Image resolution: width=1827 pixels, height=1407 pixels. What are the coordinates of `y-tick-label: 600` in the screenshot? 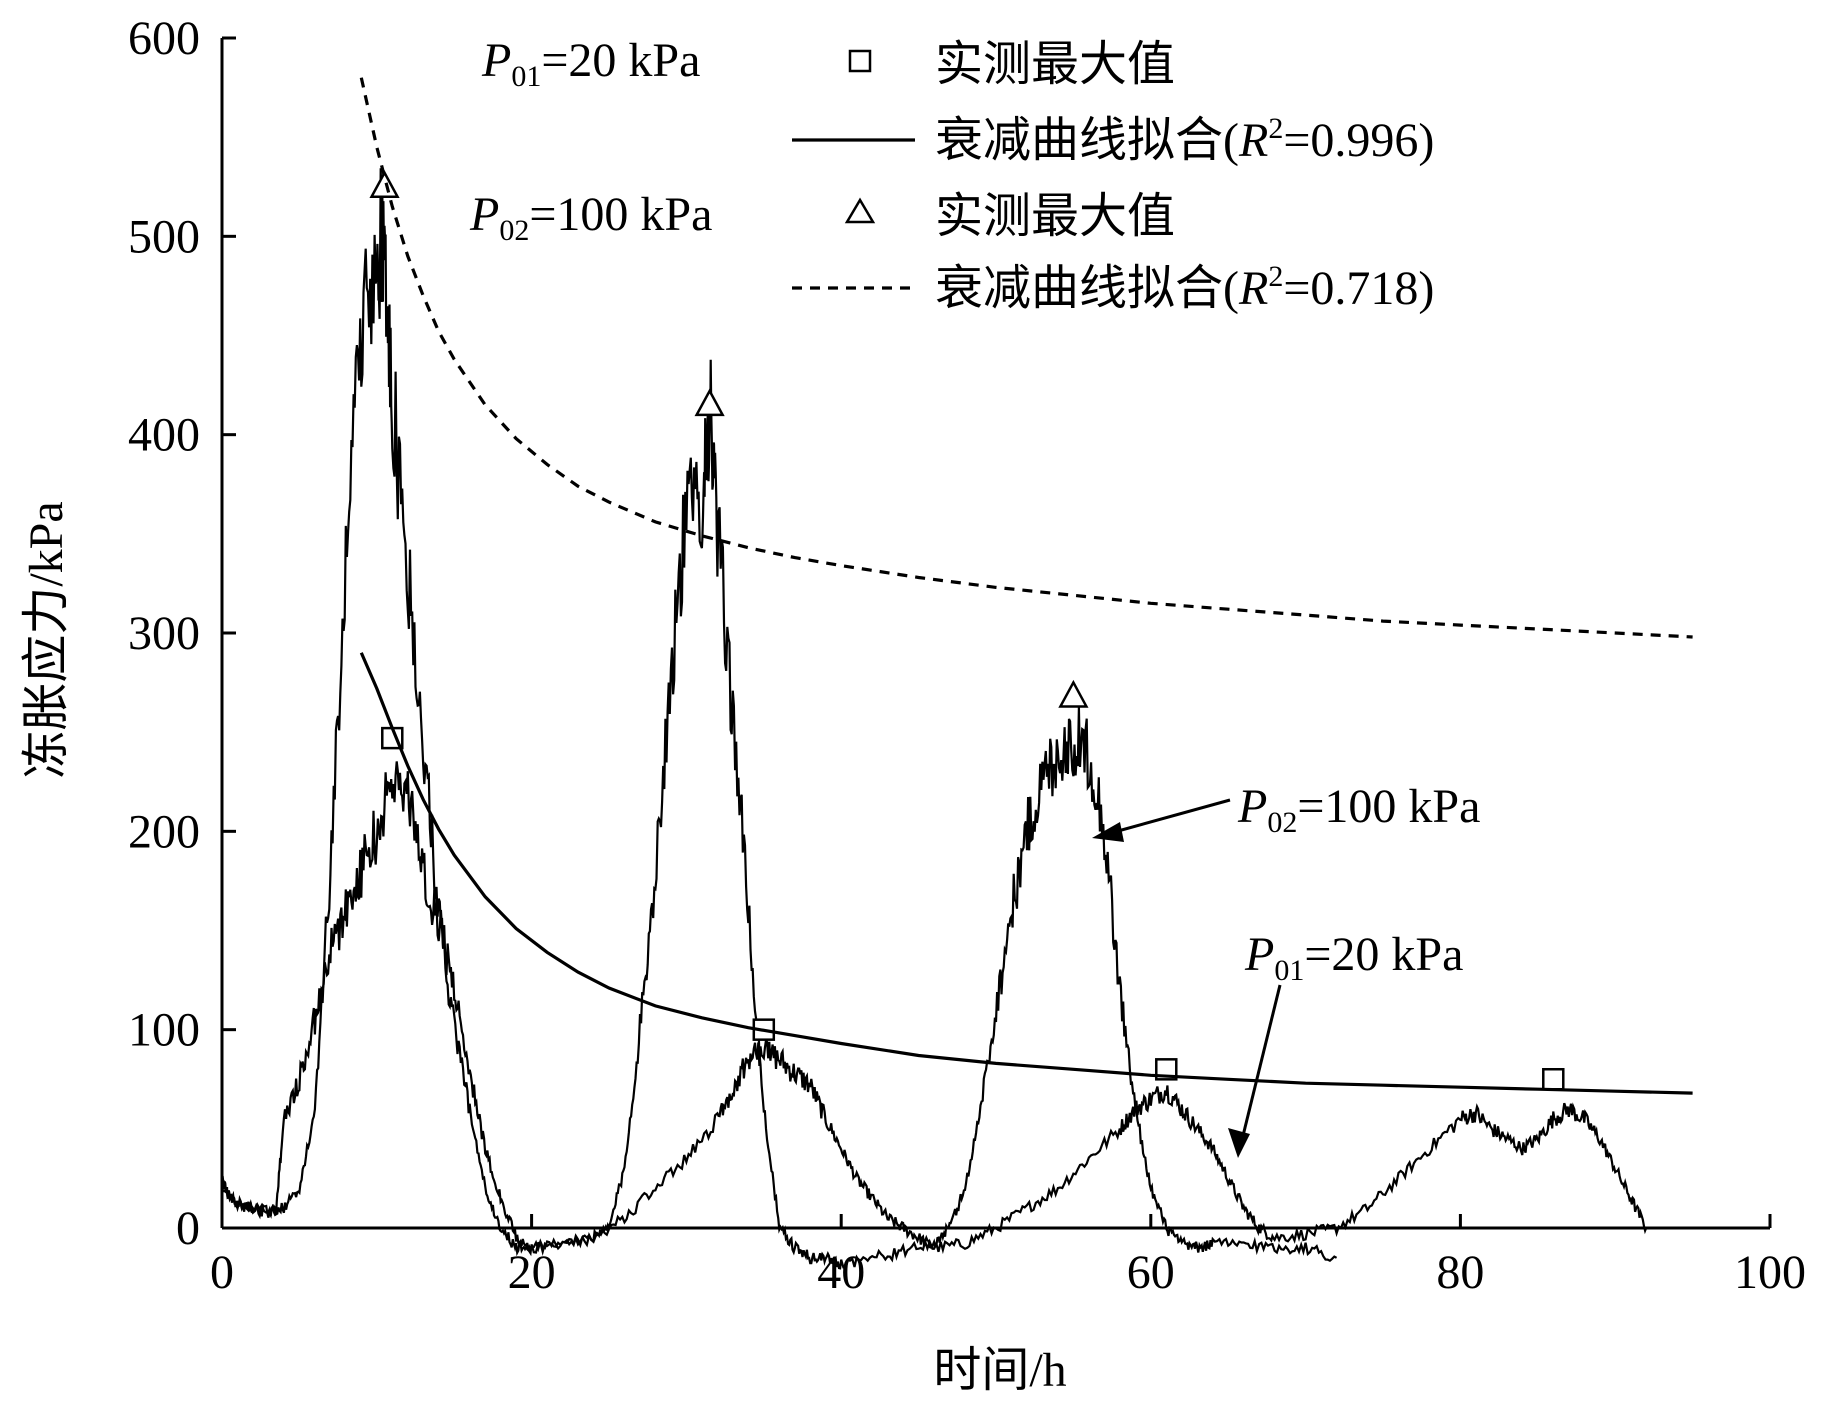 It's located at (164, 38).